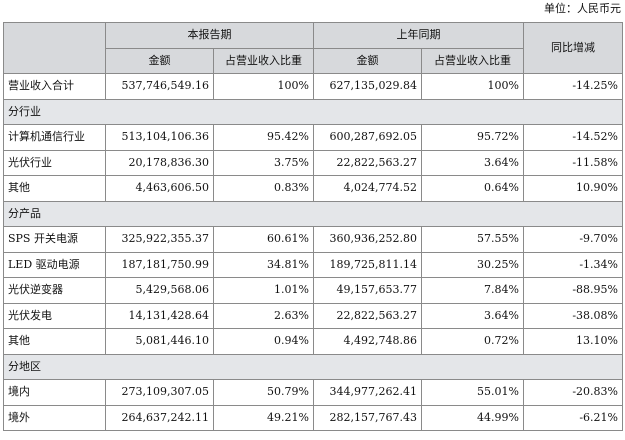 The image size is (625, 440). Describe the element at coordinates (367, 188) in the screenshot. I see `prior-amount: 4,024,774.52` at that location.